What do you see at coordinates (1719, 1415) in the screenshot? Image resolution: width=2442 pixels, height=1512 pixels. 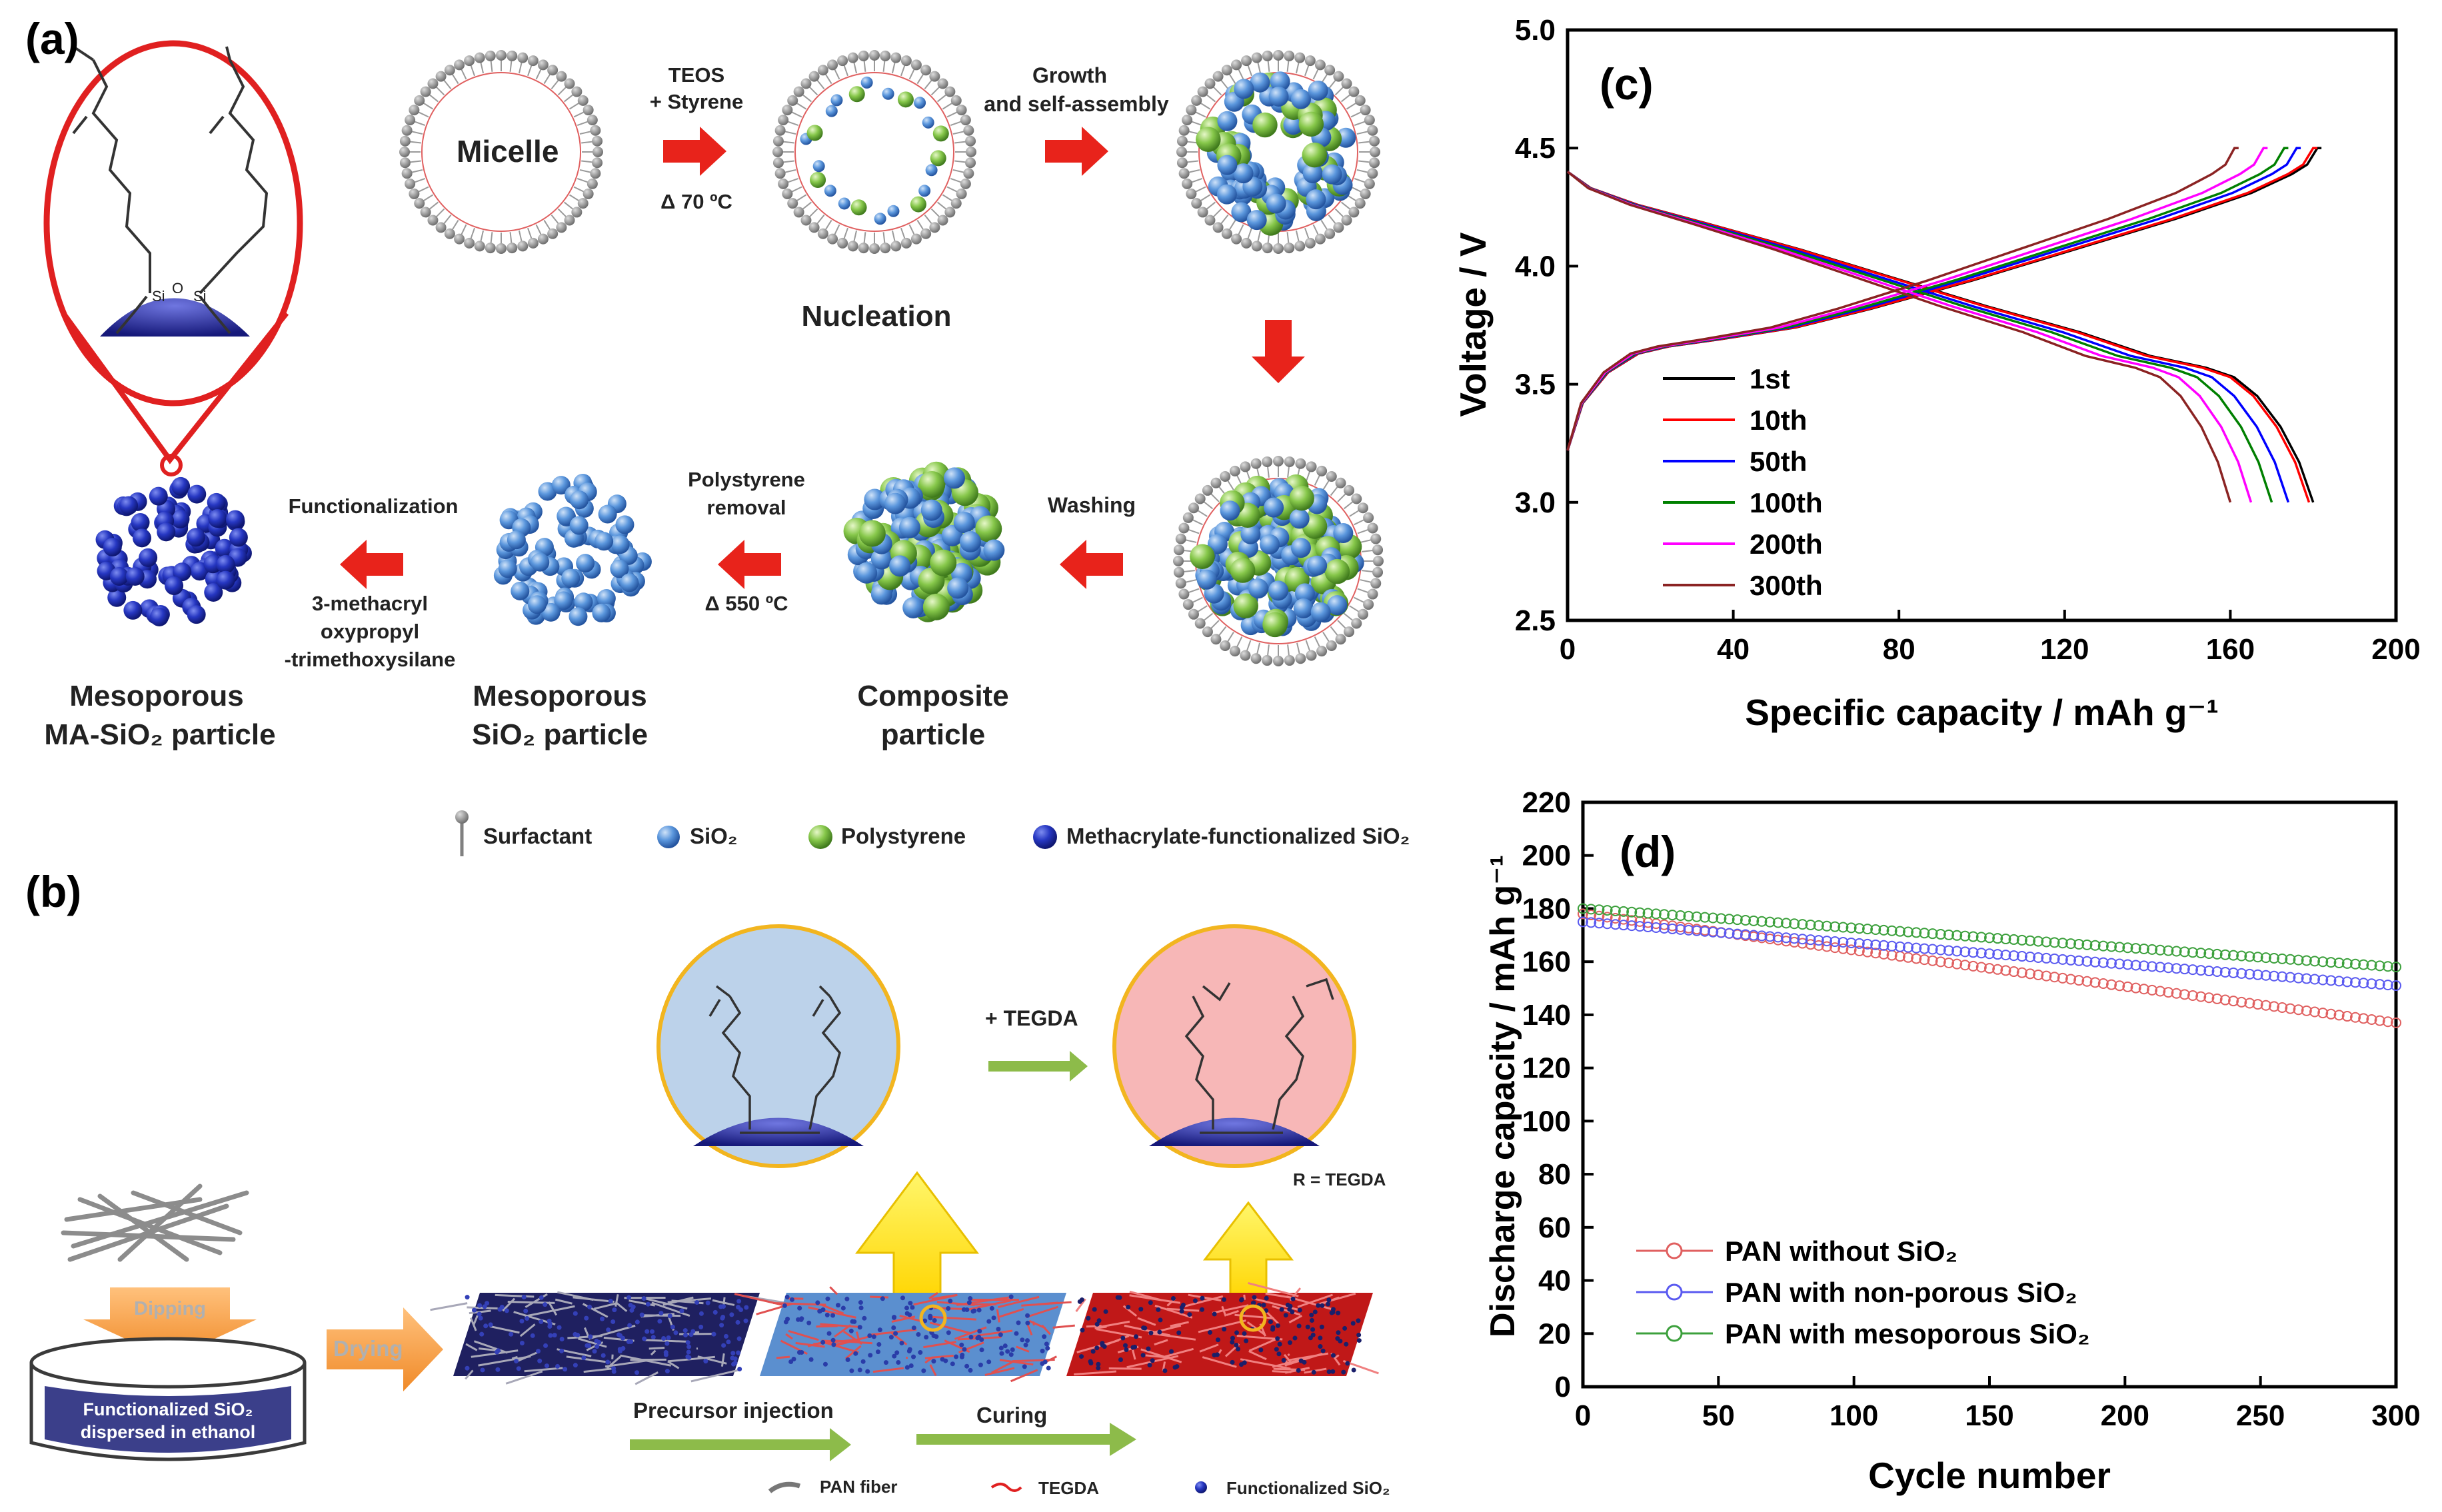 I see `d-xtick-label: 50` at bounding box center [1719, 1415].